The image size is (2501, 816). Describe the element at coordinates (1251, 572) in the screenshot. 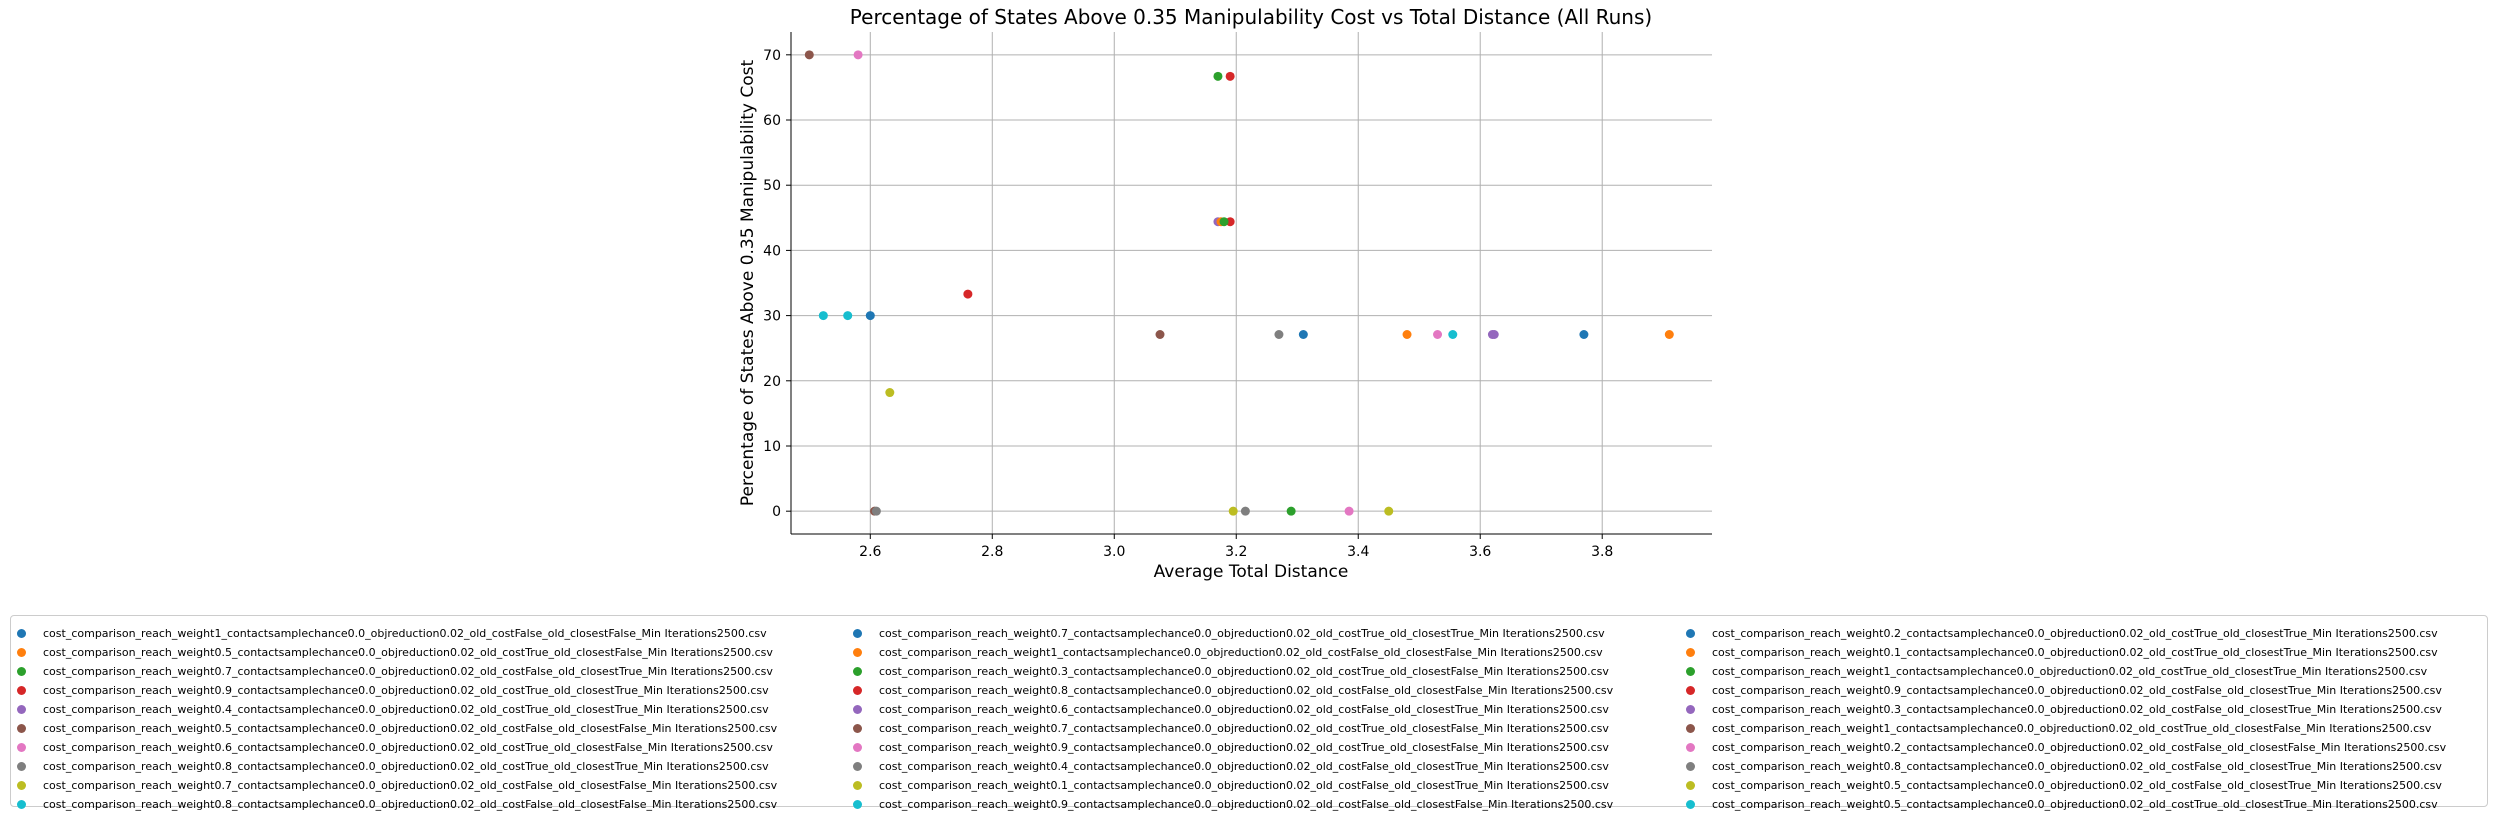

I see `x-axis-label: Average Total Distance` at that location.